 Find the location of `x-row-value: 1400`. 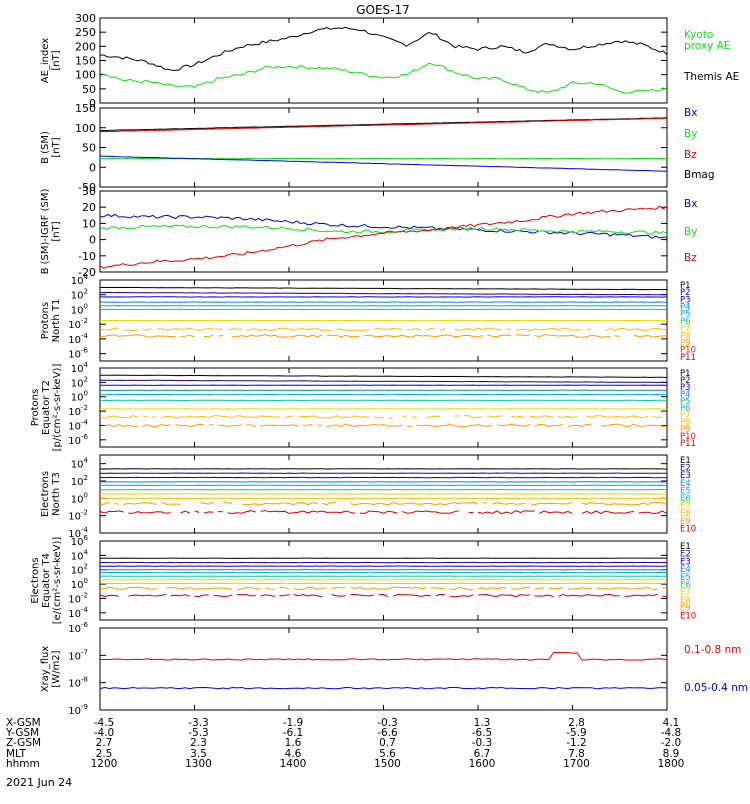

x-row-value: 1400 is located at coordinates (293, 764).